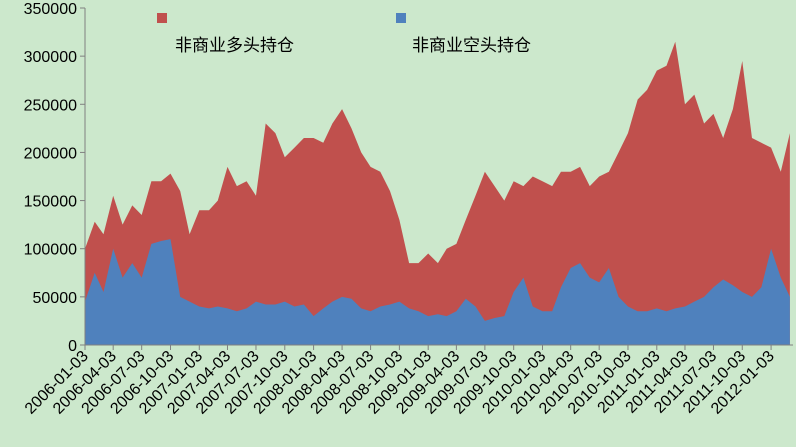 Image resolution: width=796 pixels, height=447 pixels. What do you see at coordinates (471, 45) in the screenshot?
I see `legend-text: 非商业空头持仓` at bounding box center [471, 45].